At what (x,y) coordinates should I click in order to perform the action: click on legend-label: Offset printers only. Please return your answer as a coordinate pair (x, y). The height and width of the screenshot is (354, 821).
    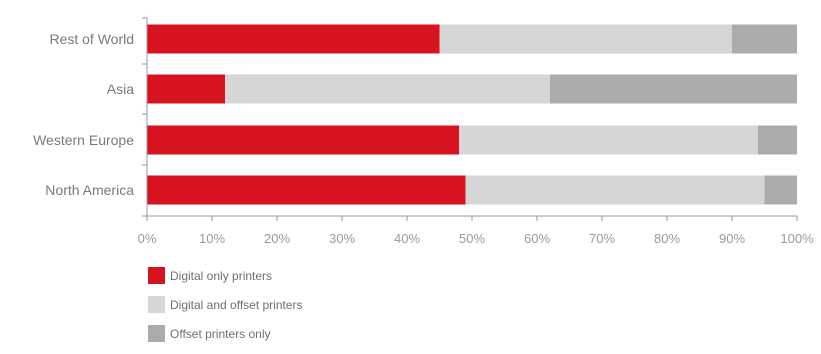
    Looking at the image, I should click on (220, 334).